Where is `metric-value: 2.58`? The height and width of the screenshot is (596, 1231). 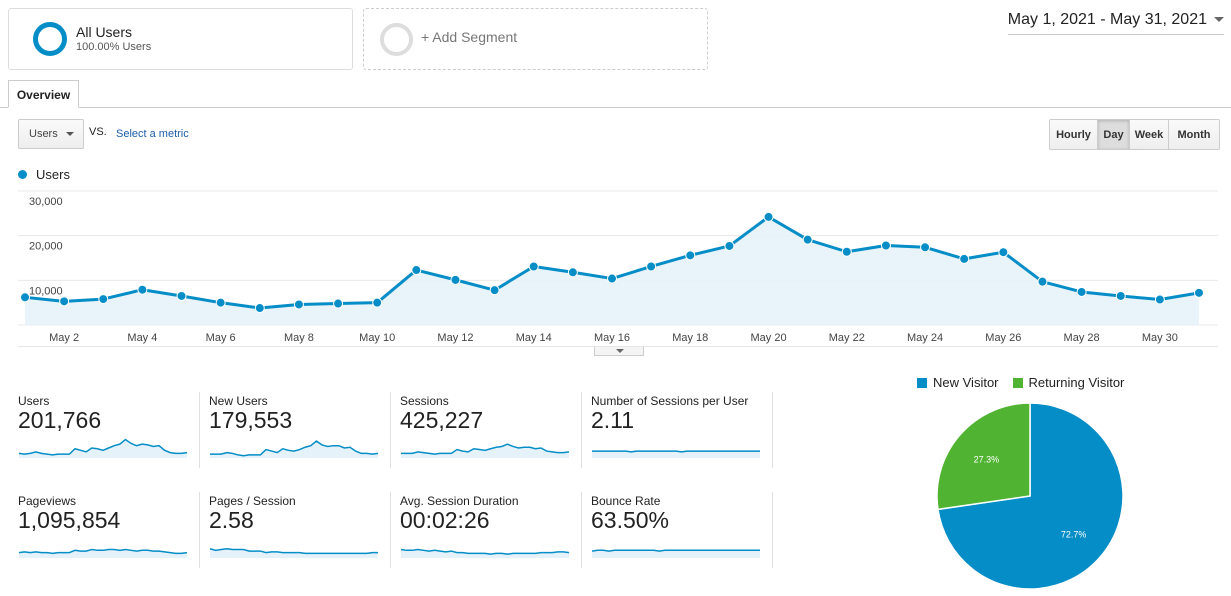
metric-value: 2.58 is located at coordinates (231, 520).